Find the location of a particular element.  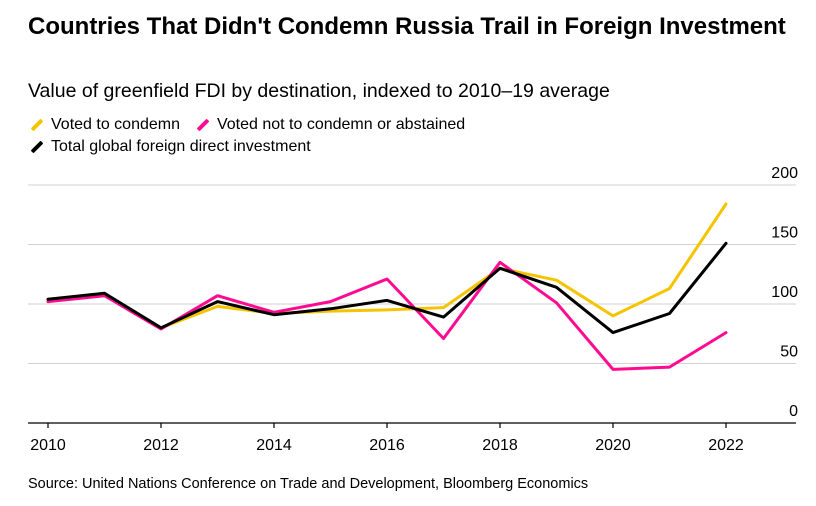

y-tick-label-0: 0 is located at coordinates (793, 411).